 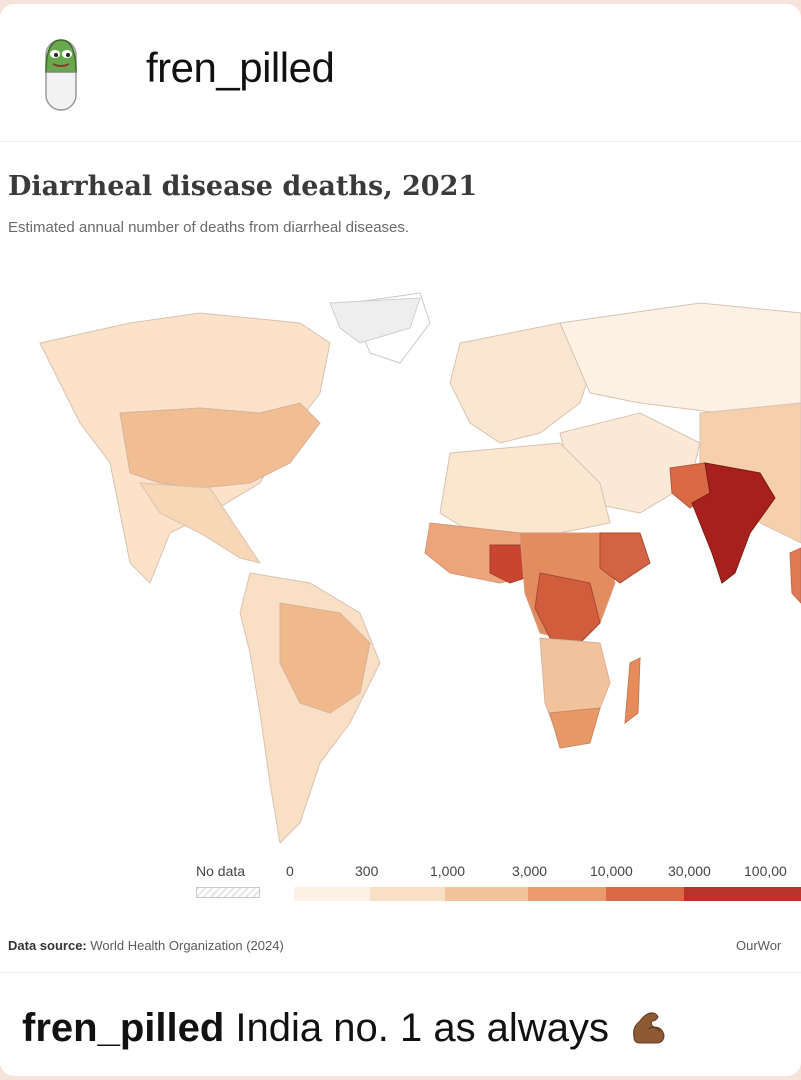 What do you see at coordinates (448, 871) in the screenshot?
I see `legend-tick: 1,000` at bounding box center [448, 871].